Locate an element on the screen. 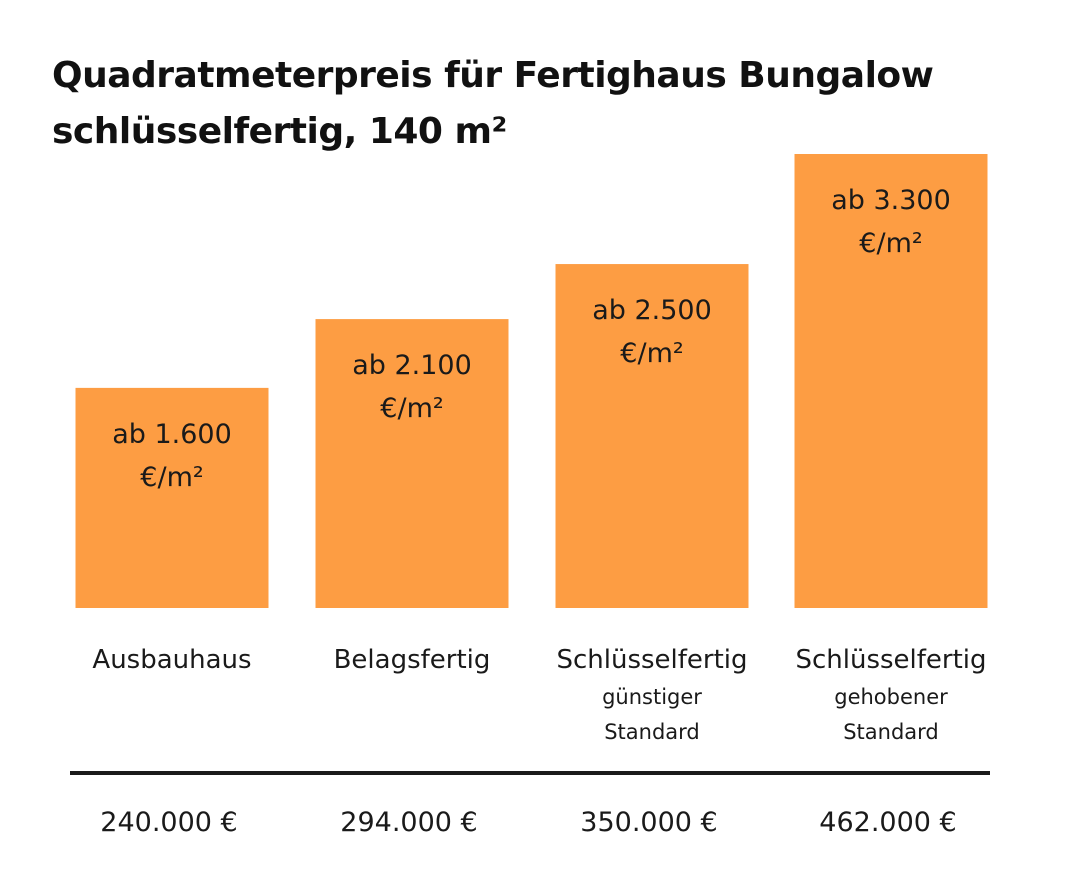  bar-value-label-1-2: €/m² is located at coordinates (171, 477).